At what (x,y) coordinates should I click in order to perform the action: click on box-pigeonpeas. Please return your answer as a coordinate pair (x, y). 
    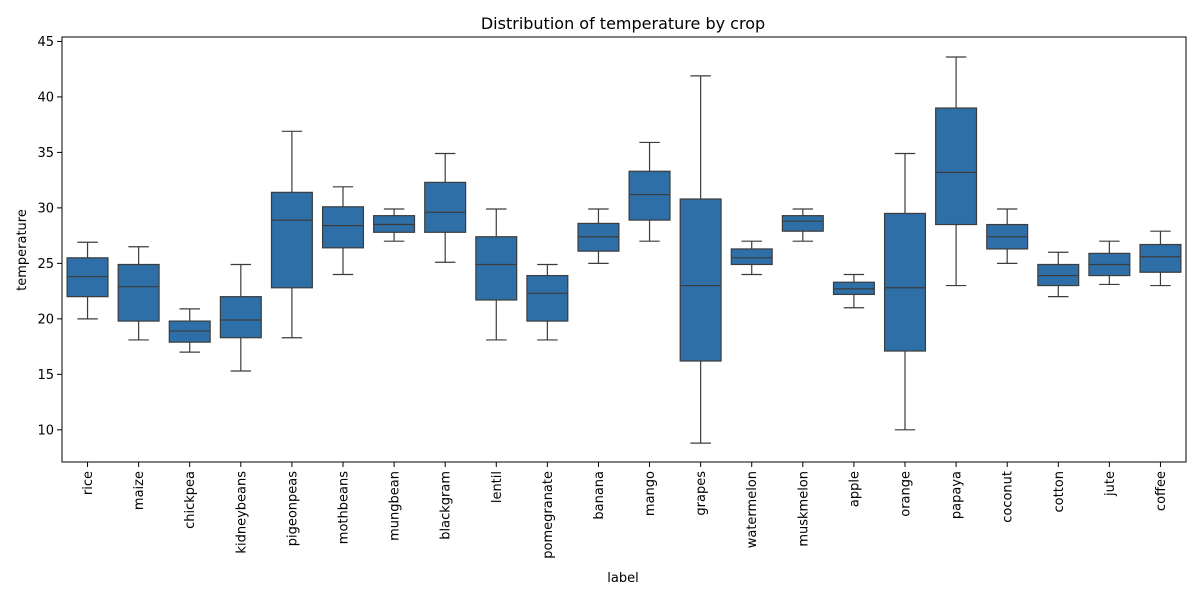
    Looking at the image, I should click on (291, 234).